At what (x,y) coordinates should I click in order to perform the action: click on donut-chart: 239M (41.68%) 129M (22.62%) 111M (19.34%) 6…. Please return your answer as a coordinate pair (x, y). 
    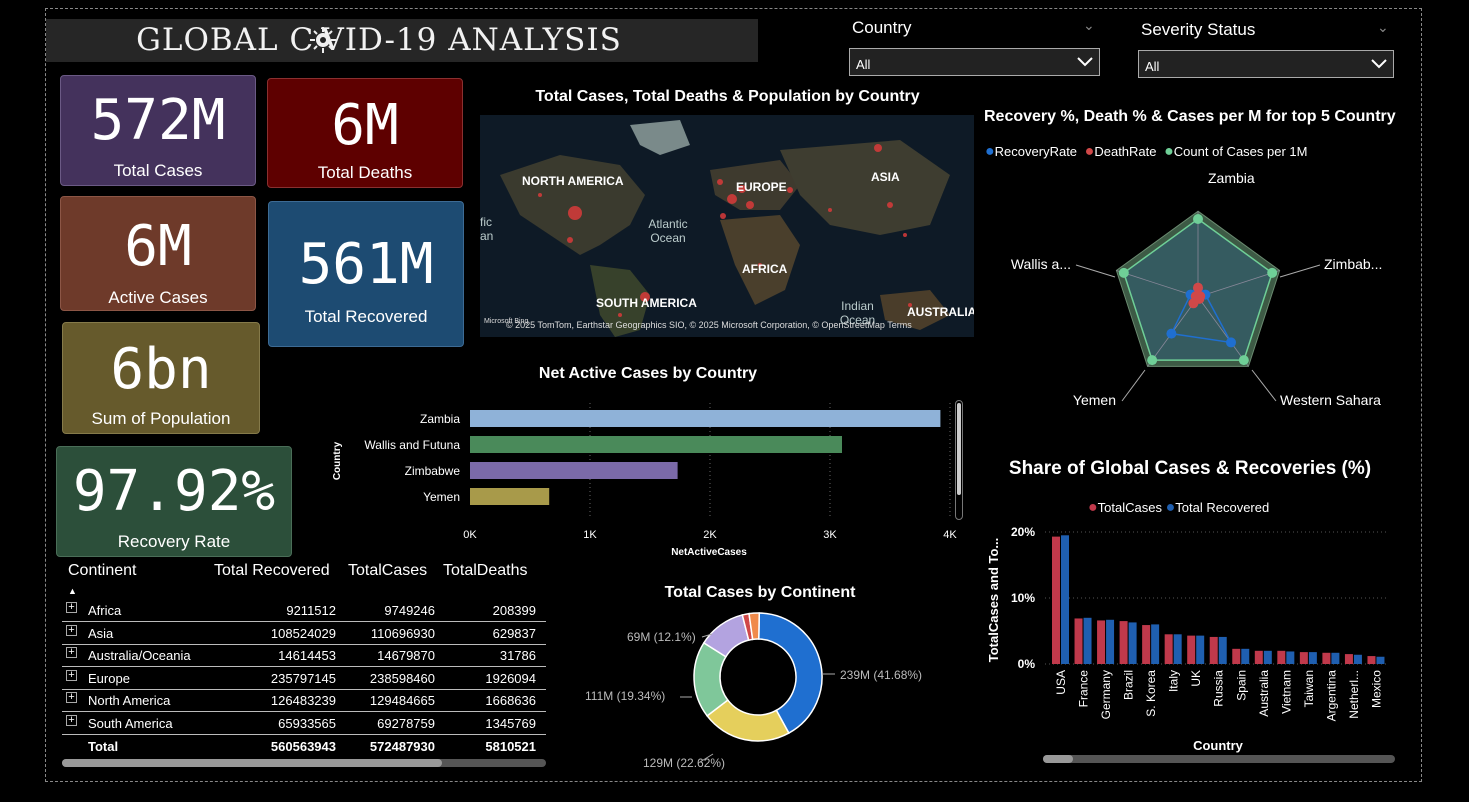
    Looking at the image, I should click on (765, 692).